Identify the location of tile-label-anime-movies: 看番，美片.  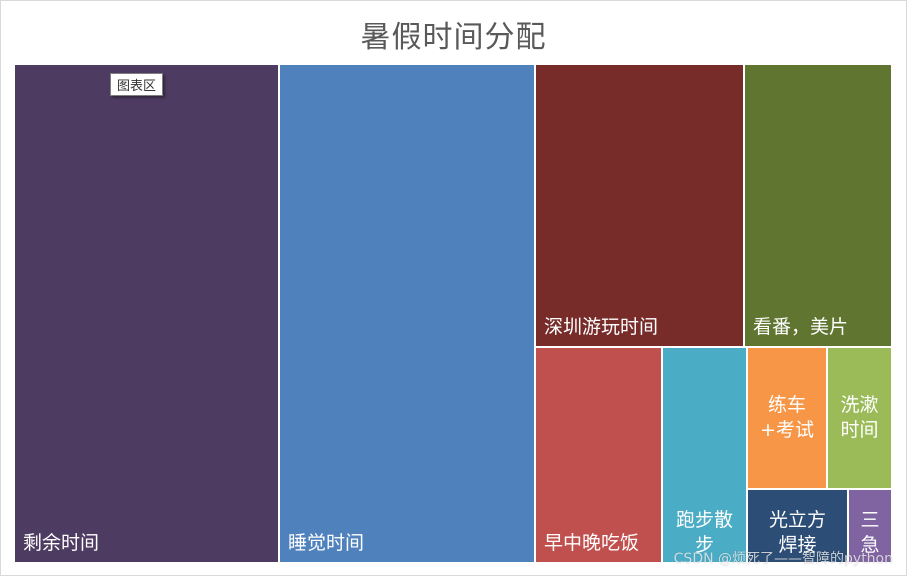
(801, 327).